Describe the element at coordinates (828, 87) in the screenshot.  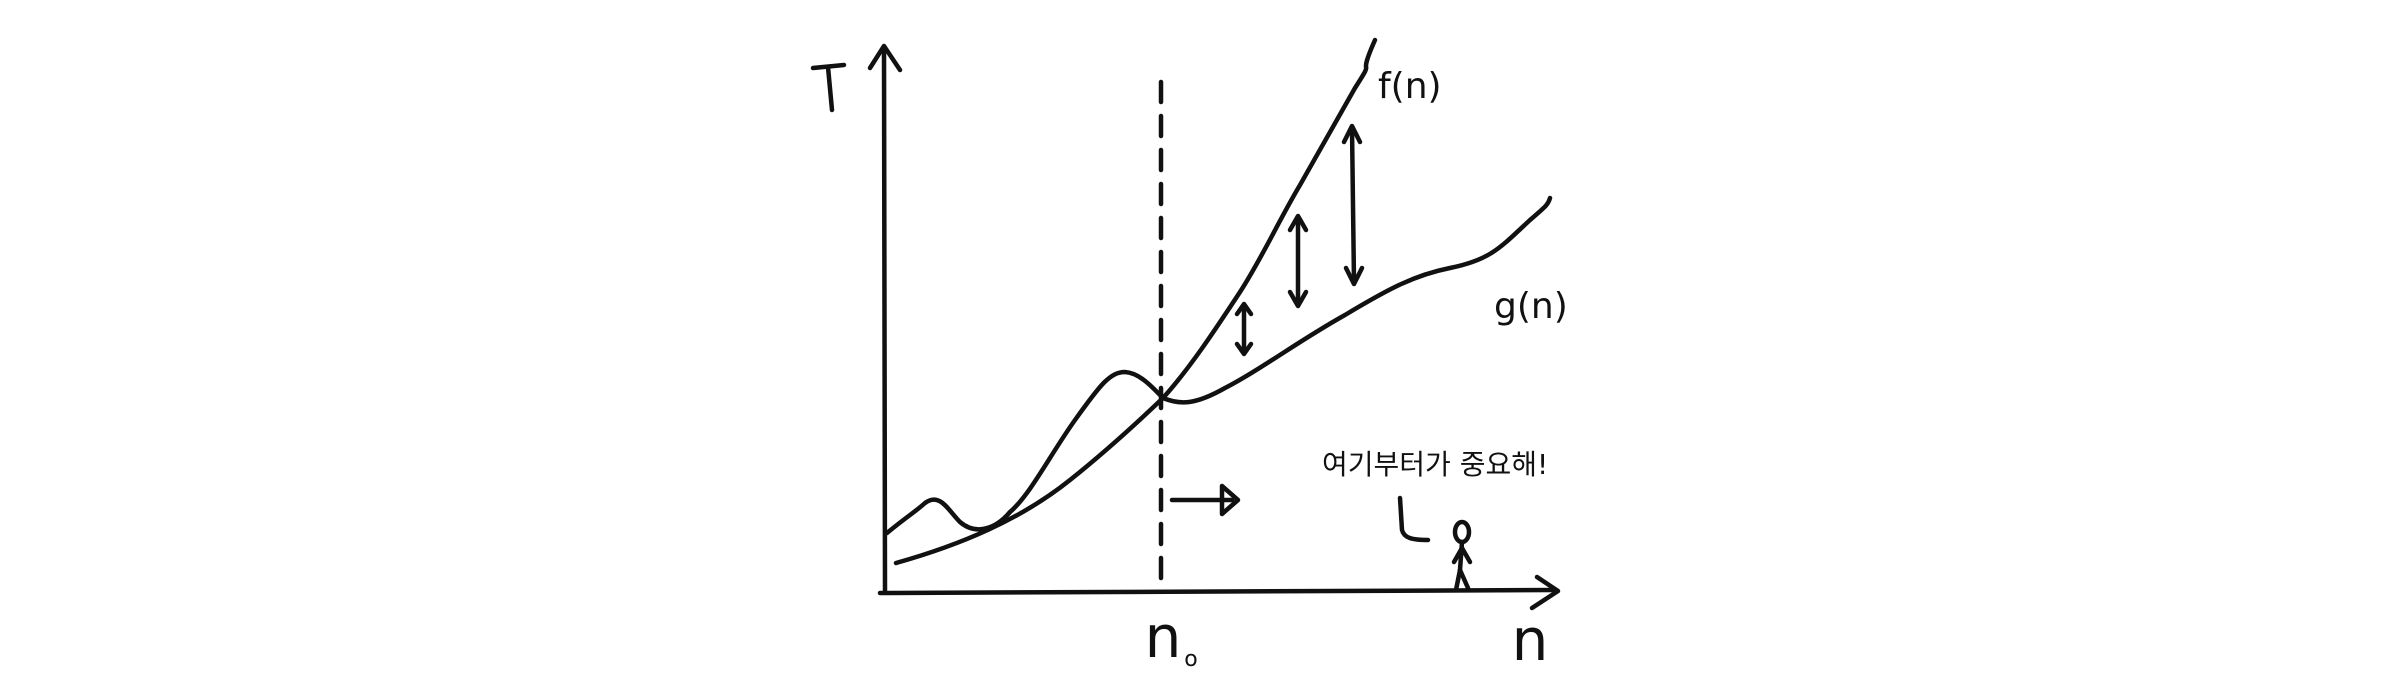
I see `y-axis-label-glyph` at that location.